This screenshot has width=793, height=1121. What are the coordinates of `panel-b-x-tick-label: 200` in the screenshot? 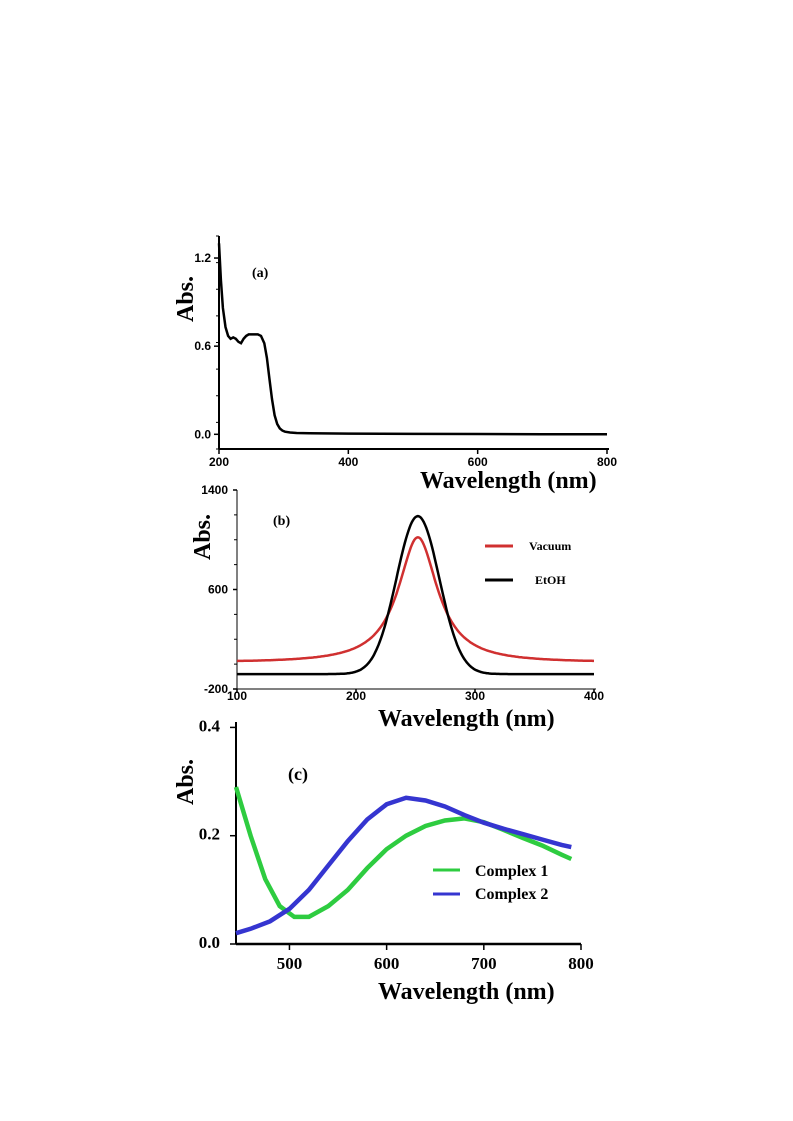 It's located at (356, 696).